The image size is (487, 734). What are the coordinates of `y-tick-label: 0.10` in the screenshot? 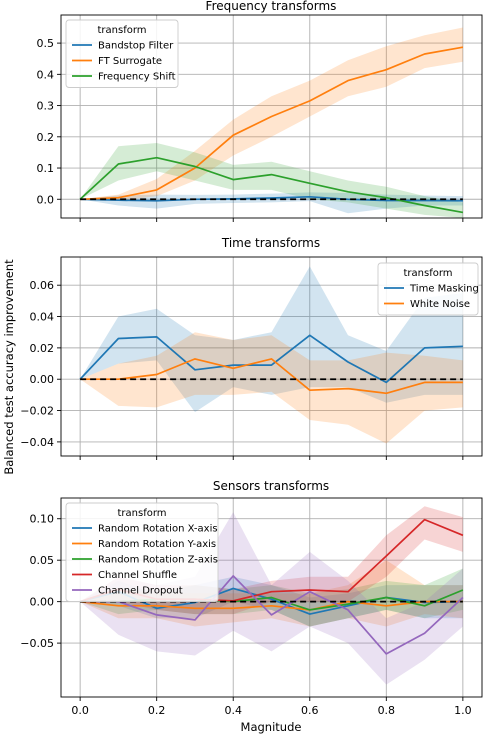 It's located at (42, 519).